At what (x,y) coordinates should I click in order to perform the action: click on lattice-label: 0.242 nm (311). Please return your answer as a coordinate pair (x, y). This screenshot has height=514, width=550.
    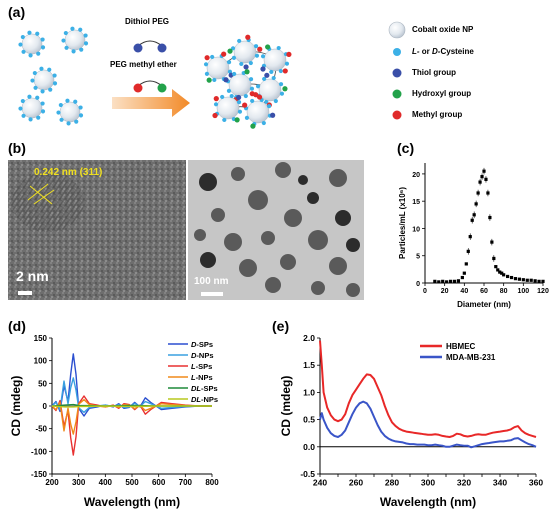
    Looking at the image, I should click on (68, 172).